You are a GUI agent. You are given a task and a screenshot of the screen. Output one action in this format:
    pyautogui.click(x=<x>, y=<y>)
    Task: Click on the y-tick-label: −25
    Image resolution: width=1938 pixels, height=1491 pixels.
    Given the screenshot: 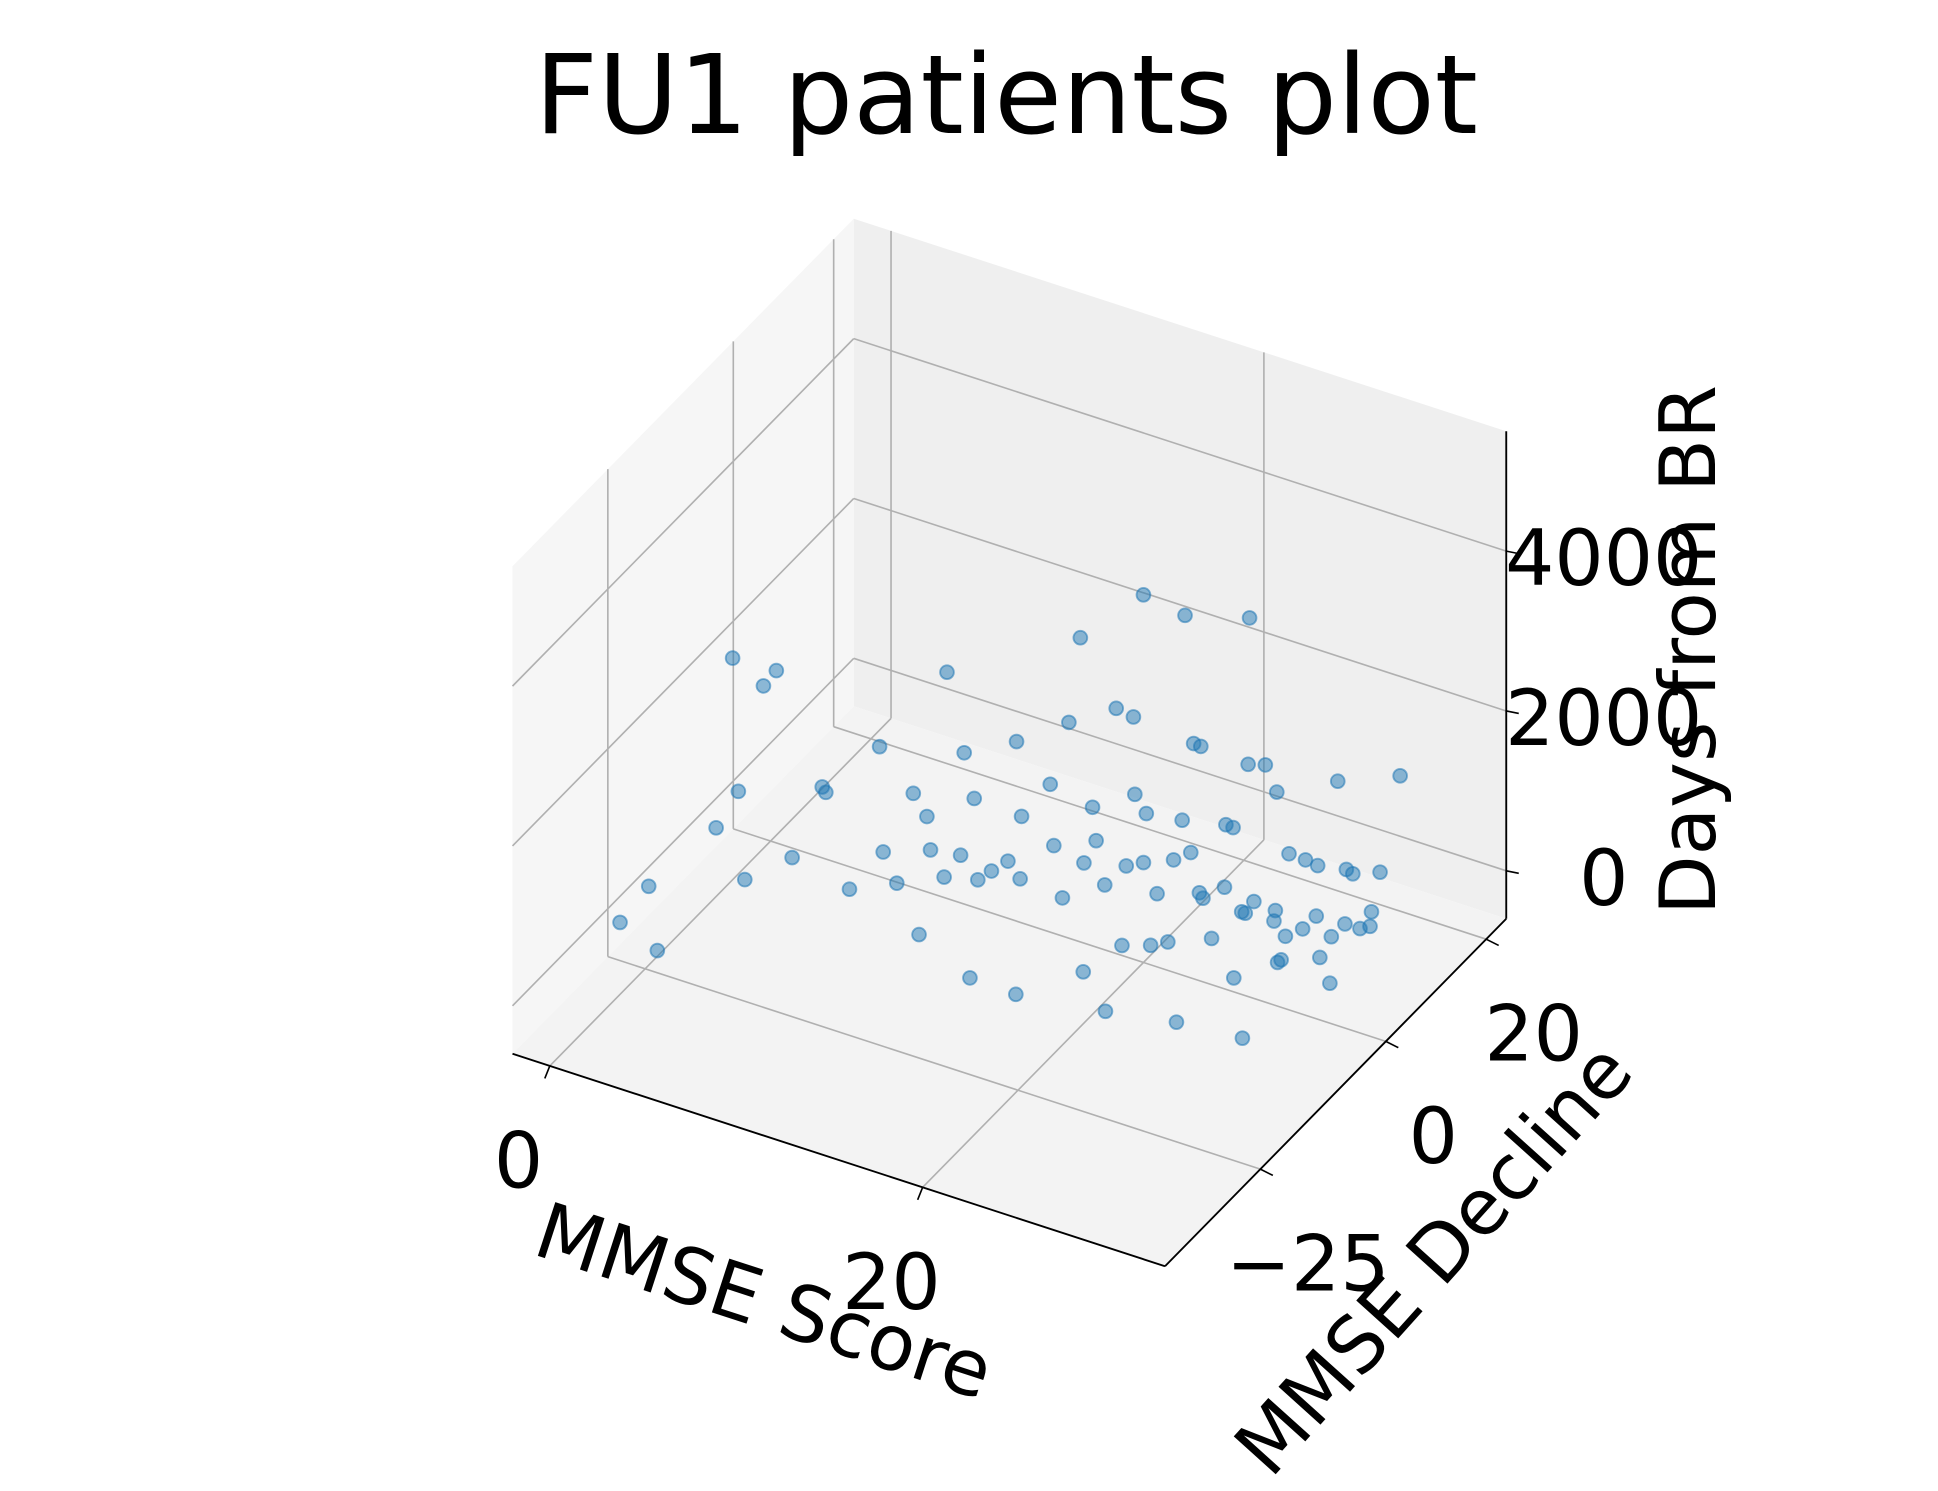 What is the action you would take?
    pyautogui.click(x=1308, y=1265)
    